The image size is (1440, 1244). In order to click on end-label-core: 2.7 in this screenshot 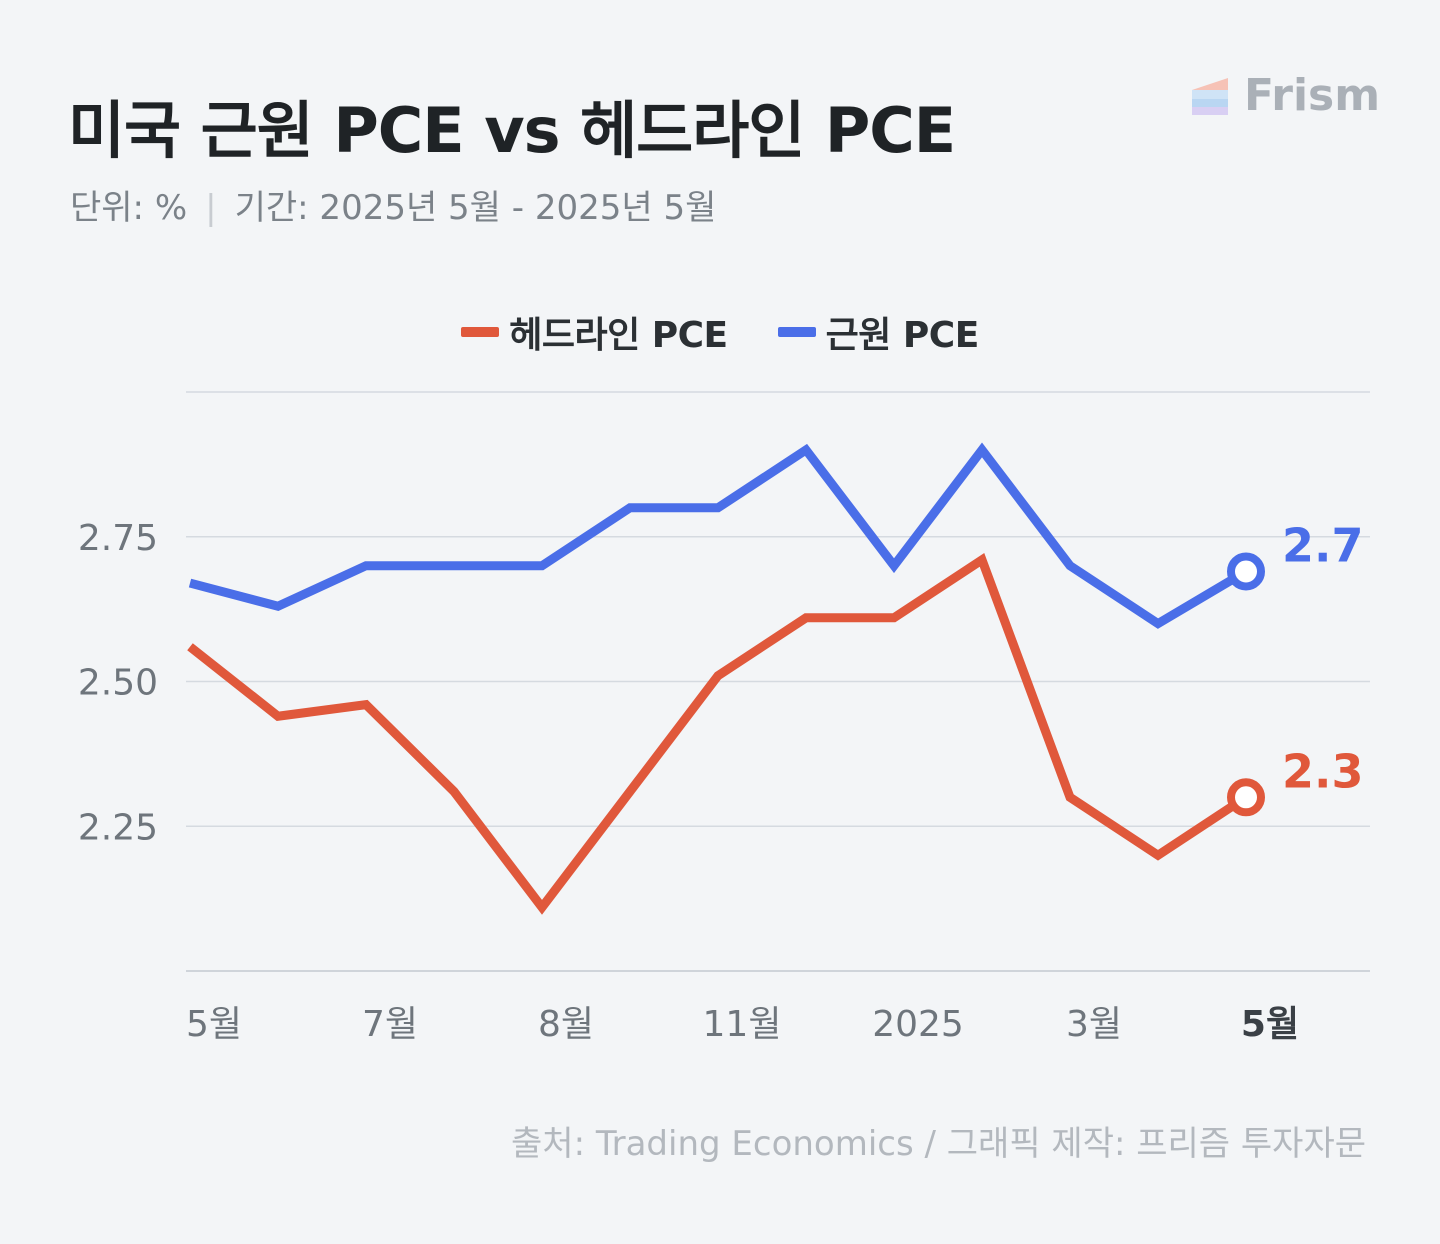, I will do `click(1323, 545)`.